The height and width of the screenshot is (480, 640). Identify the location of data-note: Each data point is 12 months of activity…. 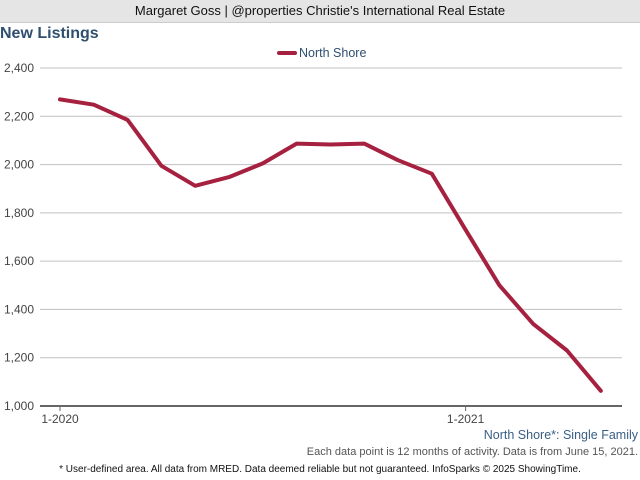
(472, 452).